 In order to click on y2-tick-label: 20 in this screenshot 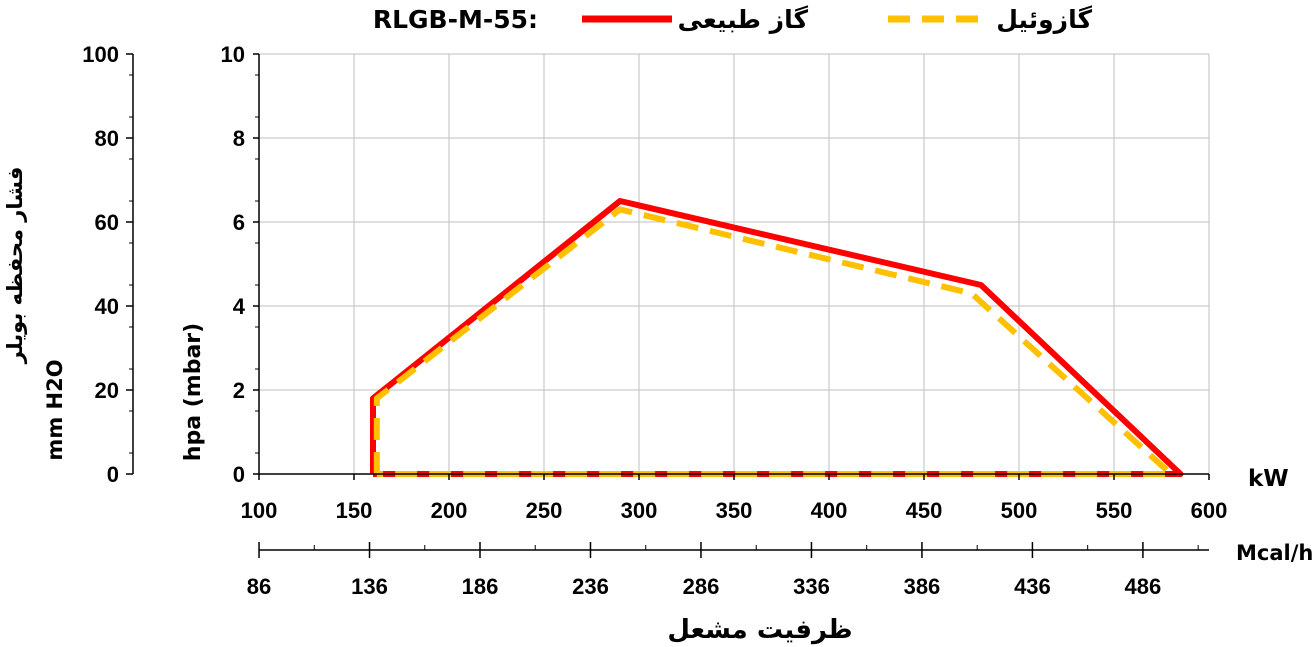, I will do `click(107, 390)`.